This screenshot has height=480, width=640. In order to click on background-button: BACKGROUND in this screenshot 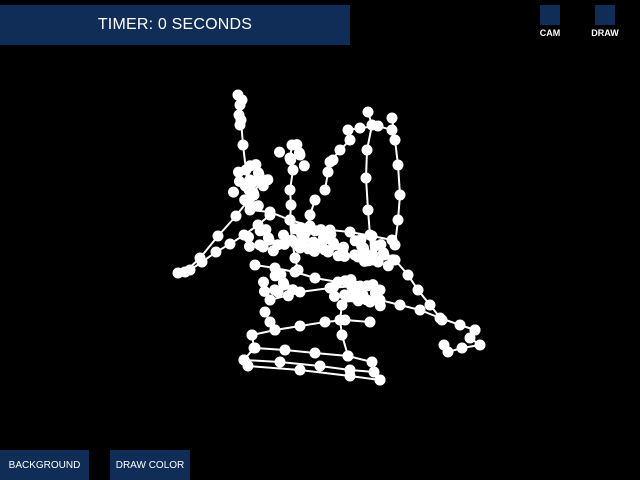, I will do `click(44, 465)`.